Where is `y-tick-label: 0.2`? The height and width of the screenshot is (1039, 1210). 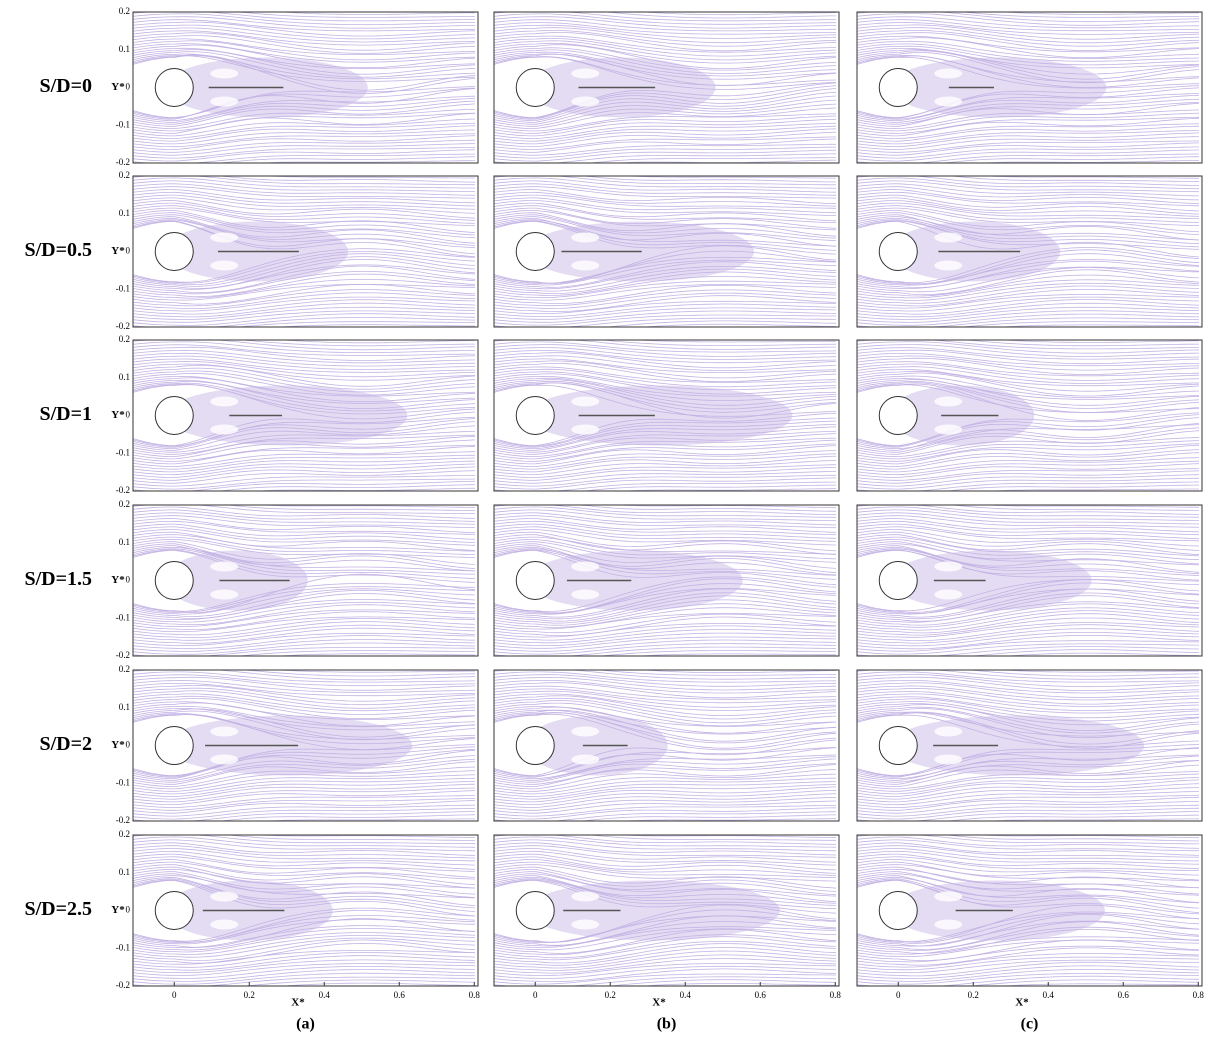
y-tick-label: 0.2 is located at coordinates (124, 339).